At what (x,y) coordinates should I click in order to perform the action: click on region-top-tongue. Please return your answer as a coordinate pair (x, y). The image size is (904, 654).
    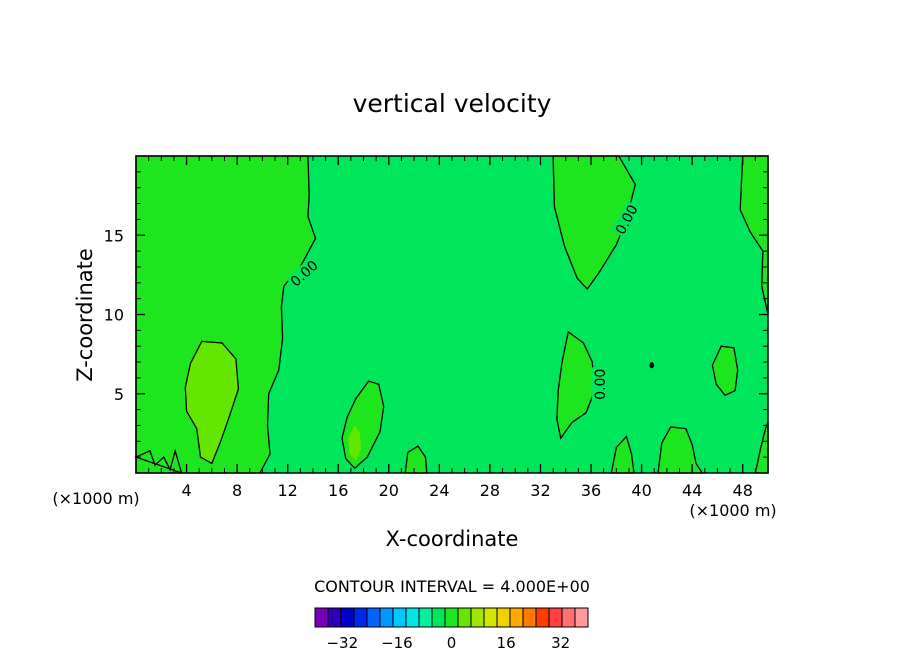
    Looking at the image, I should click on (594, 223).